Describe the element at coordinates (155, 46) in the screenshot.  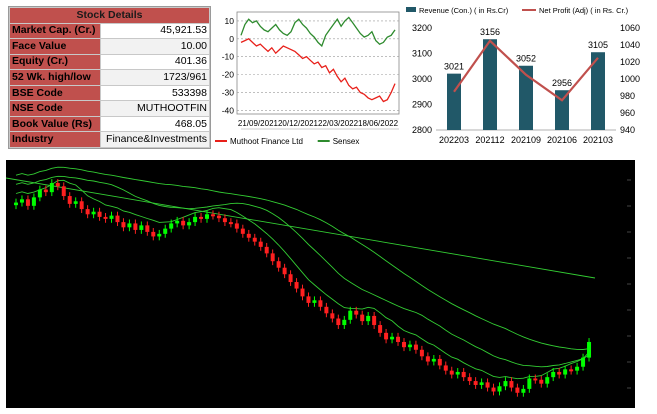
I see `row-value: 10.00` at that location.